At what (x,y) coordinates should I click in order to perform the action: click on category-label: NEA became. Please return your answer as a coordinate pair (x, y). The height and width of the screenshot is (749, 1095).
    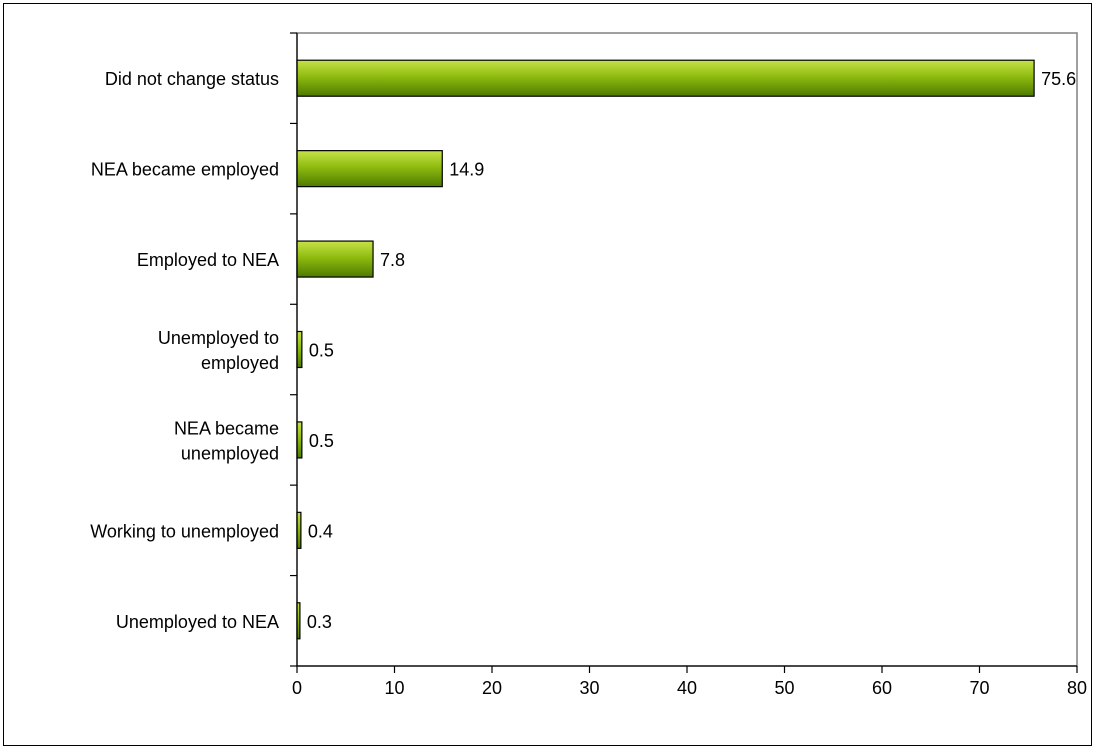
    Looking at the image, I should click on (226, 428).